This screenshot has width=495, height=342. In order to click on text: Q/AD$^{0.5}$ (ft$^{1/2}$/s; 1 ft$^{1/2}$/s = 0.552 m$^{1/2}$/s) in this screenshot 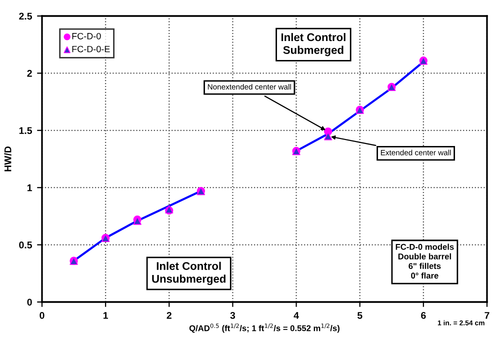, I will do `click(264, 328)`.